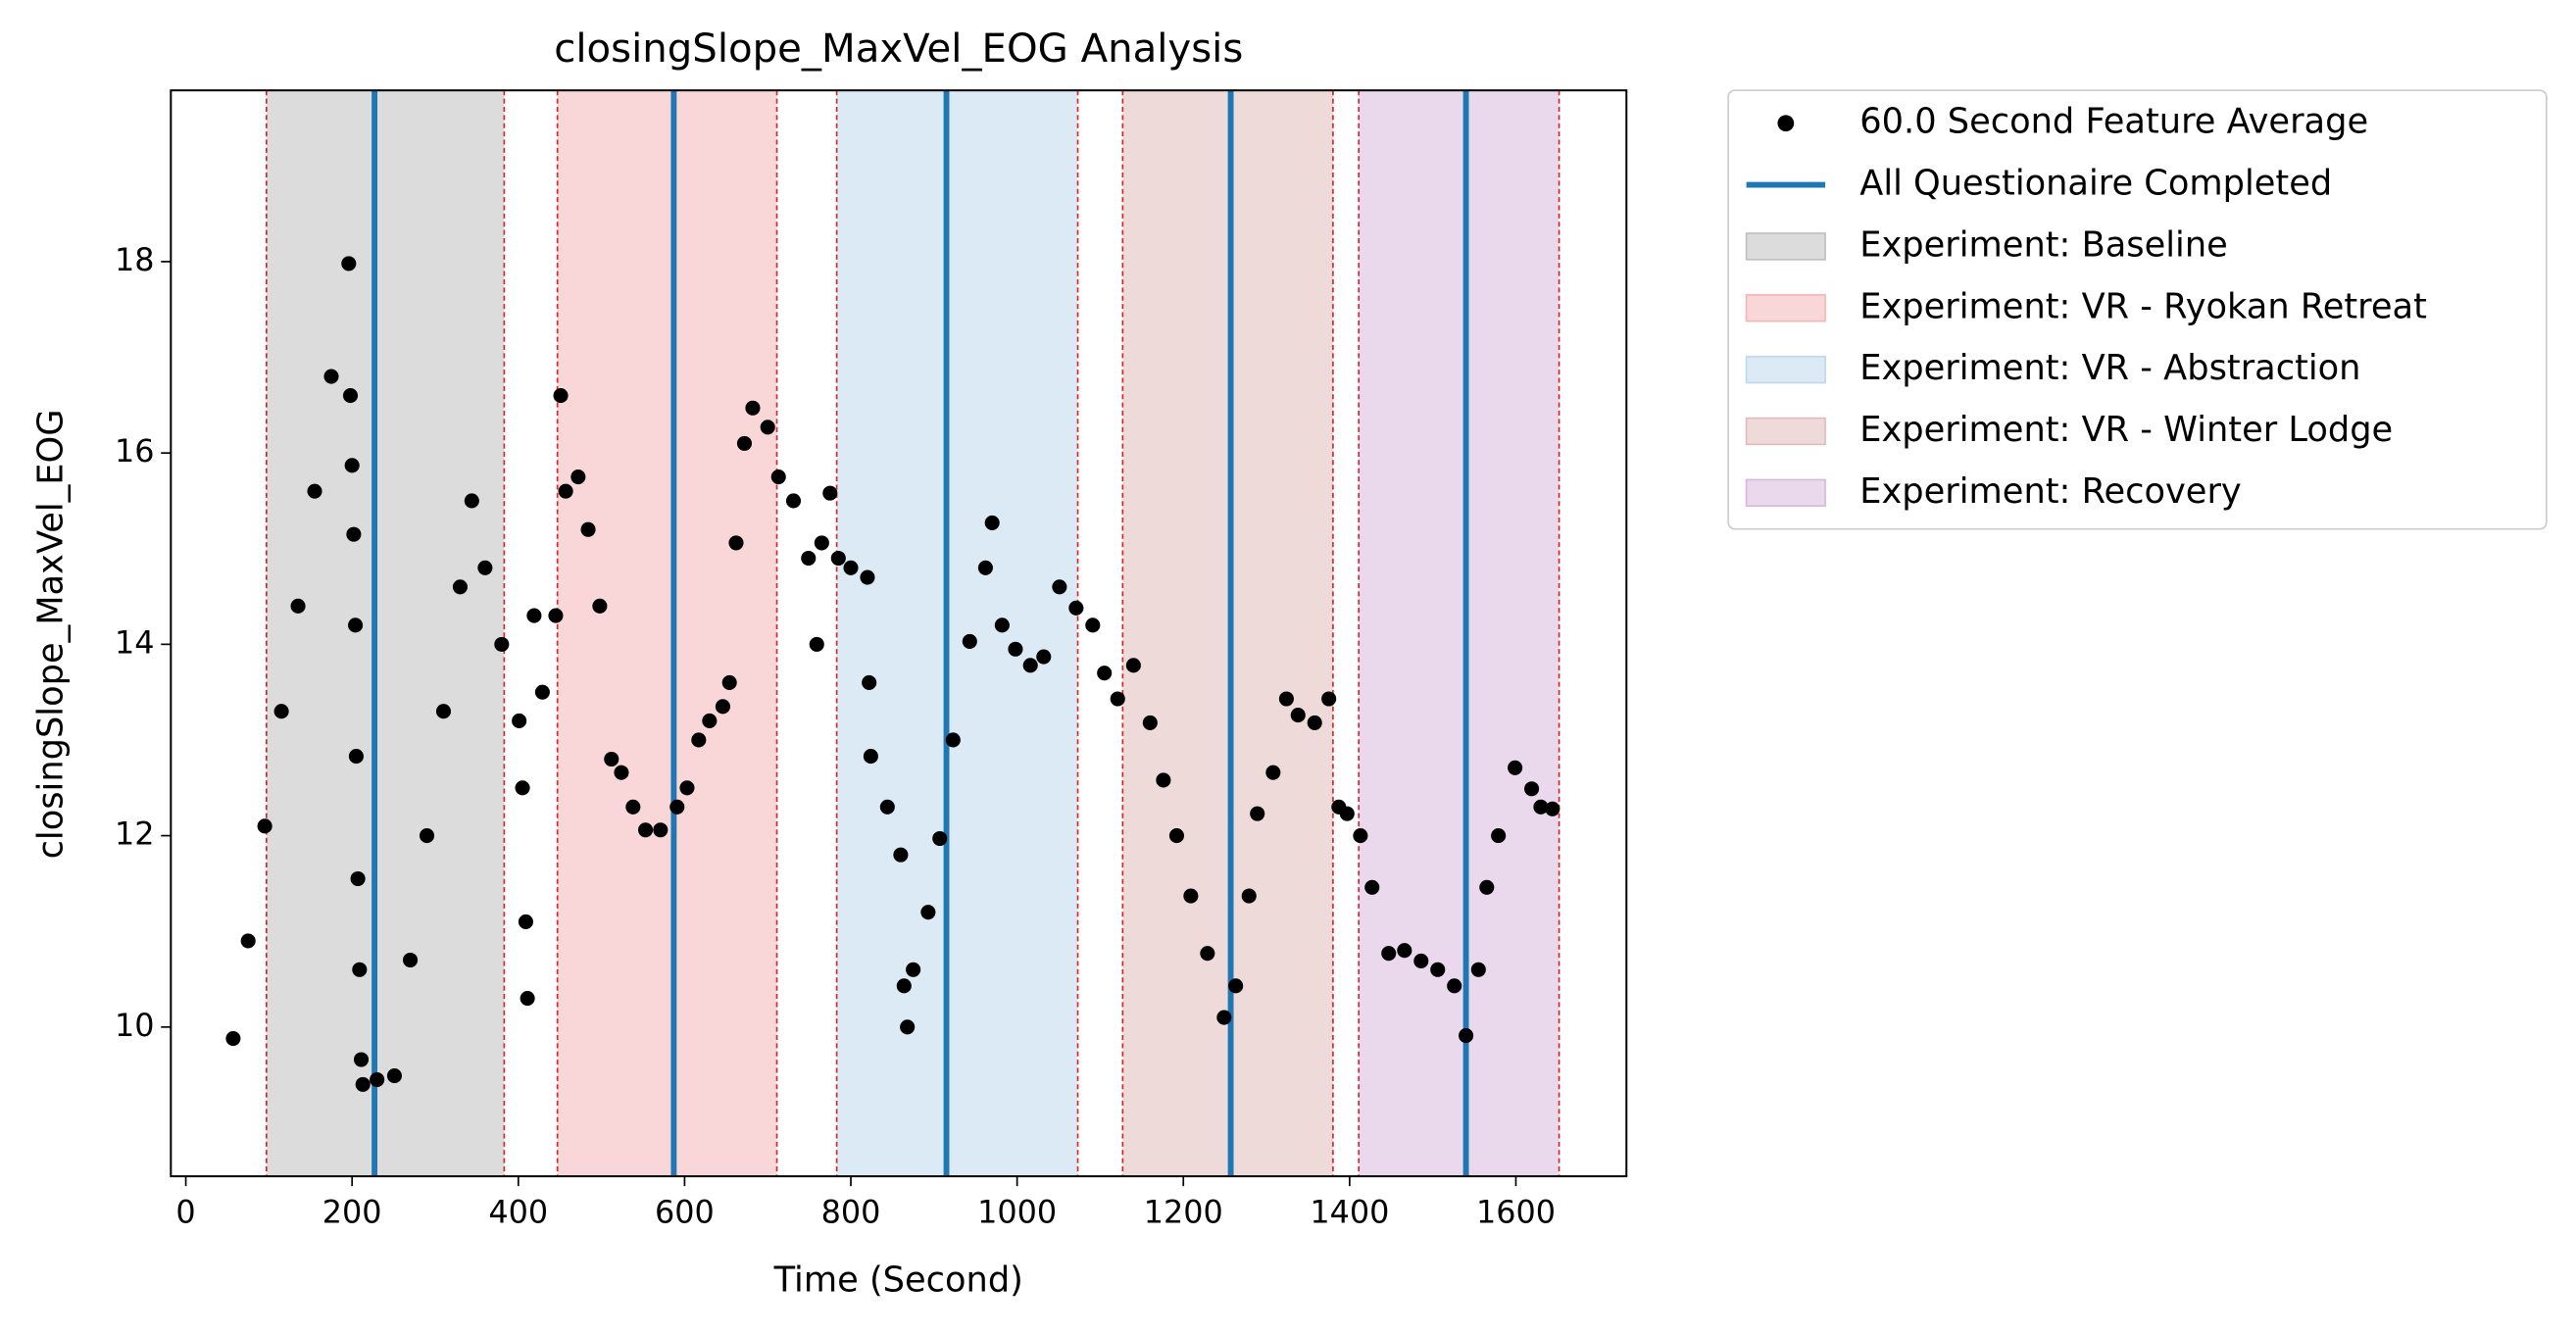  I want to click on x-tick-label: 1200, so click(1183, 1212).